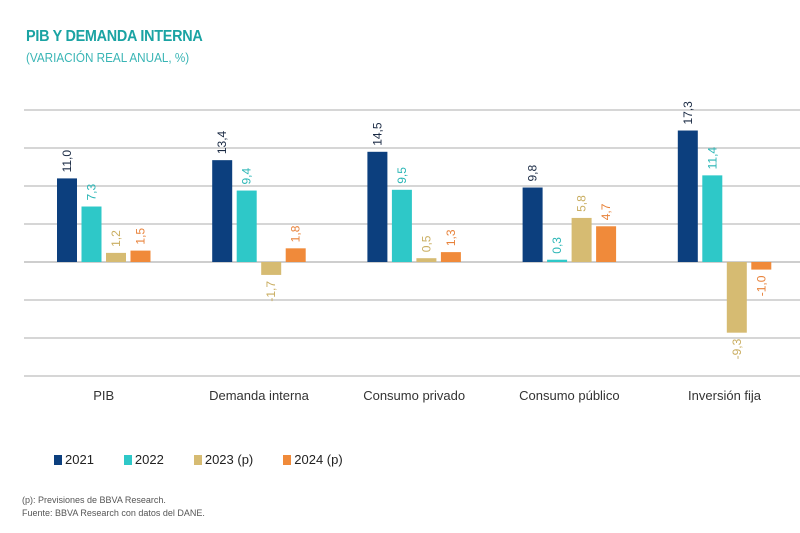  Describe the element at coordinates (149, 459) in the screenshot. I see `legend-label: 2022` at that location.